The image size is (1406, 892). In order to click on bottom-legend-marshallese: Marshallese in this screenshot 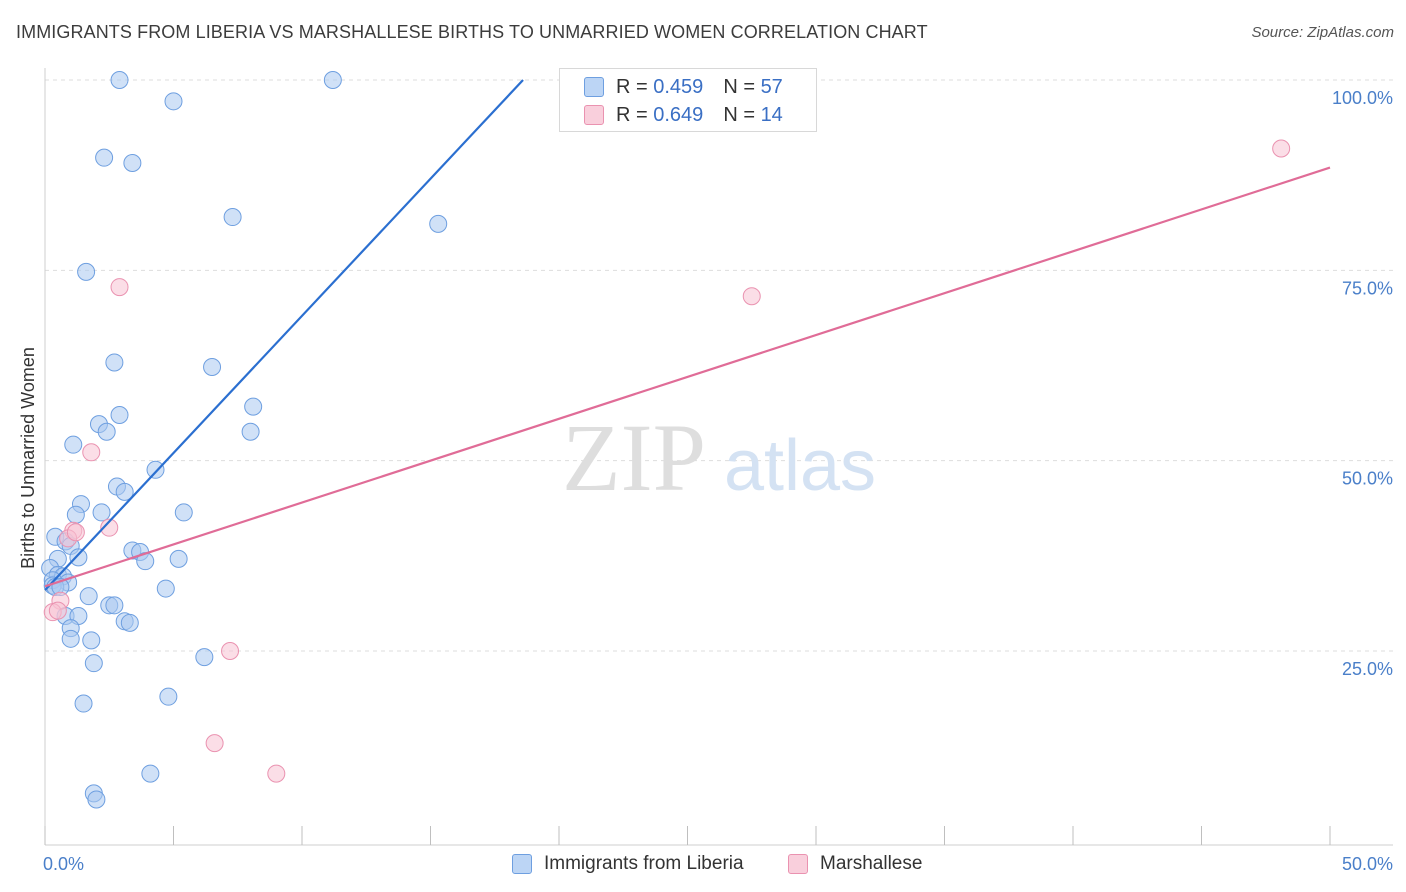, I will do `click(855, 864)`.